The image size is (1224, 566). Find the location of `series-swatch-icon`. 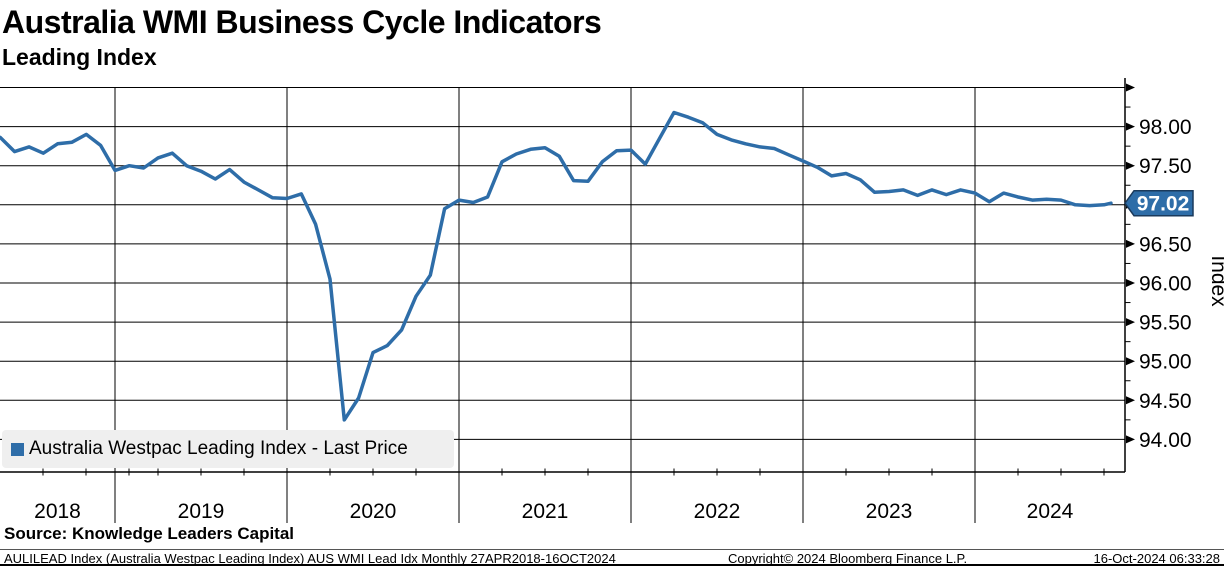

series-swatch-icon is located at coordinates (17, 449).